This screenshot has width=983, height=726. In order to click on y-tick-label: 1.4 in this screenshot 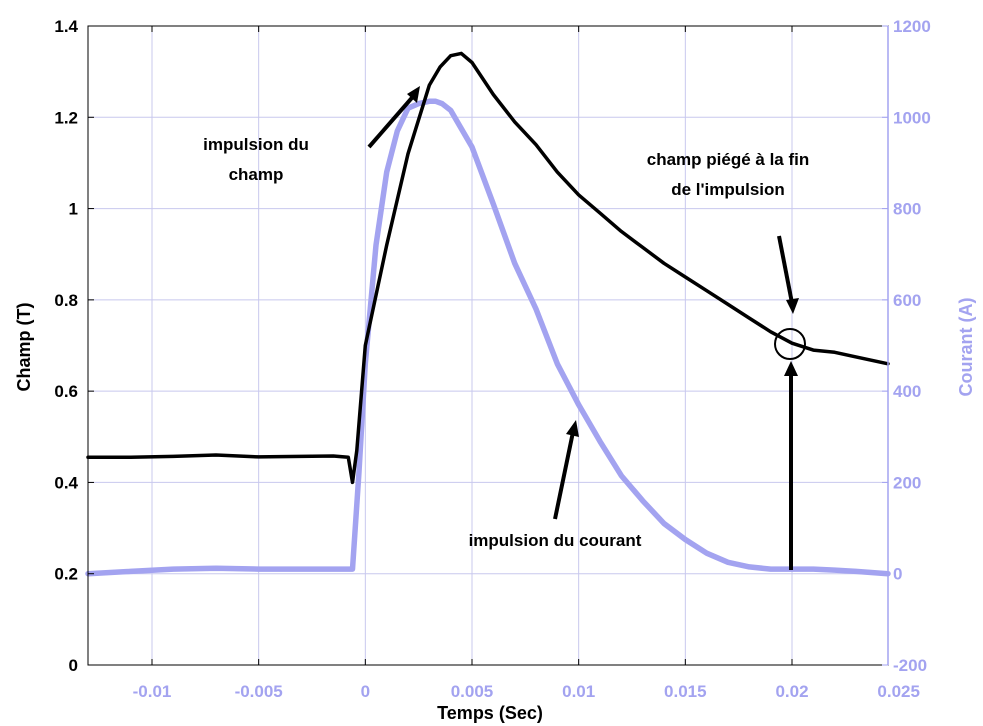, I will do `click(66, 26)`.